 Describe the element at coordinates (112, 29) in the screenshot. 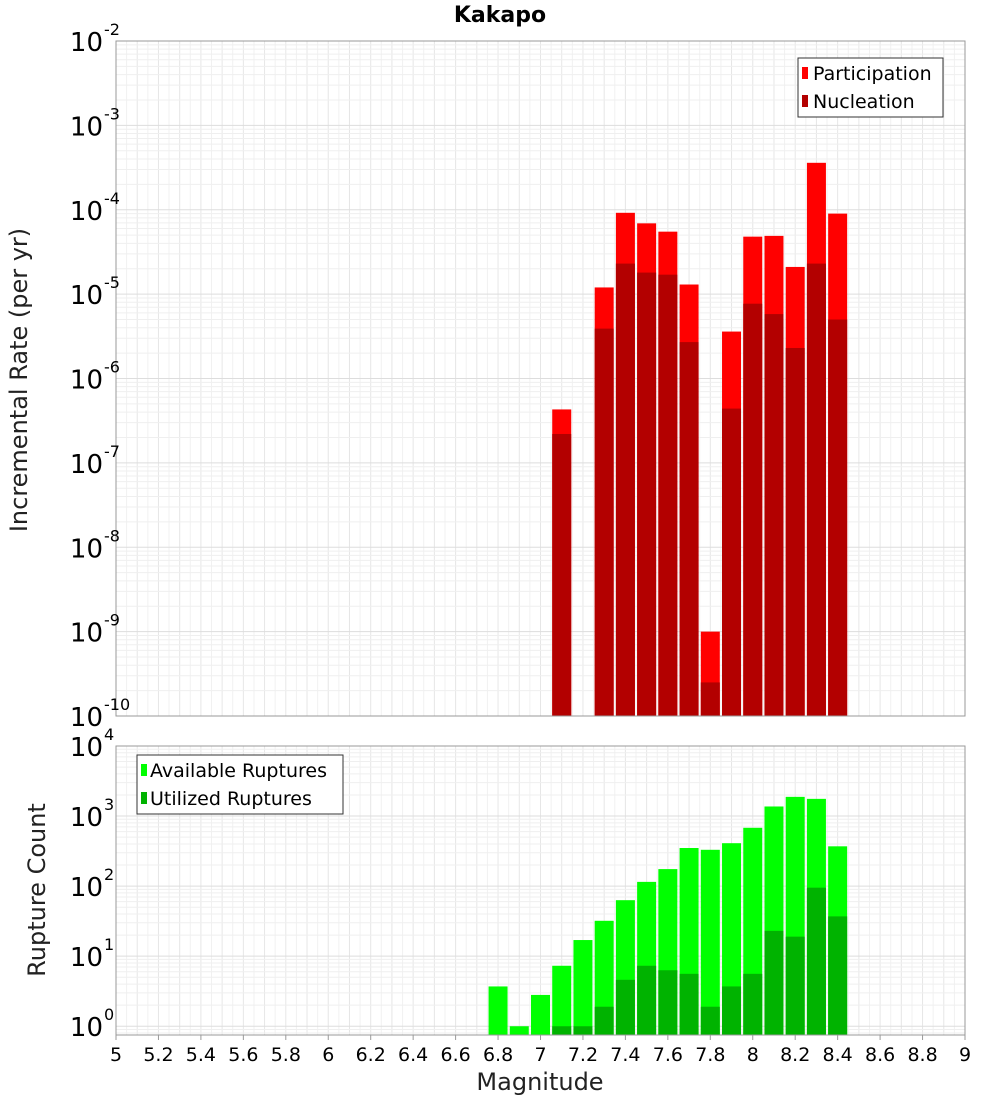

I see `y-tick-exponent: -2` at that location.